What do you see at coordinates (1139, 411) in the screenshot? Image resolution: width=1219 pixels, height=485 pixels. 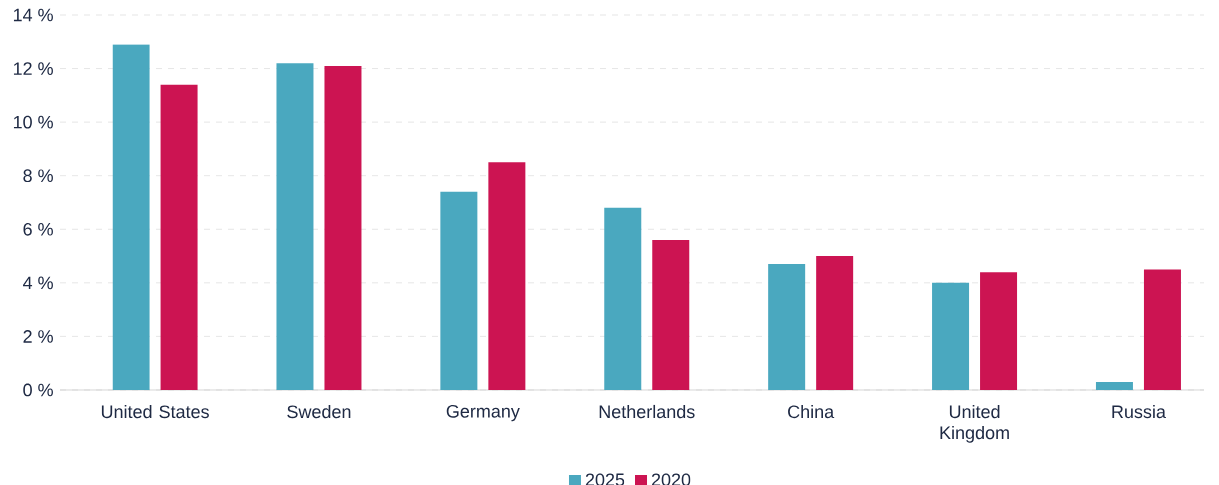 I see `x-tick-label: Russia` at bounding box center [1139, 411].